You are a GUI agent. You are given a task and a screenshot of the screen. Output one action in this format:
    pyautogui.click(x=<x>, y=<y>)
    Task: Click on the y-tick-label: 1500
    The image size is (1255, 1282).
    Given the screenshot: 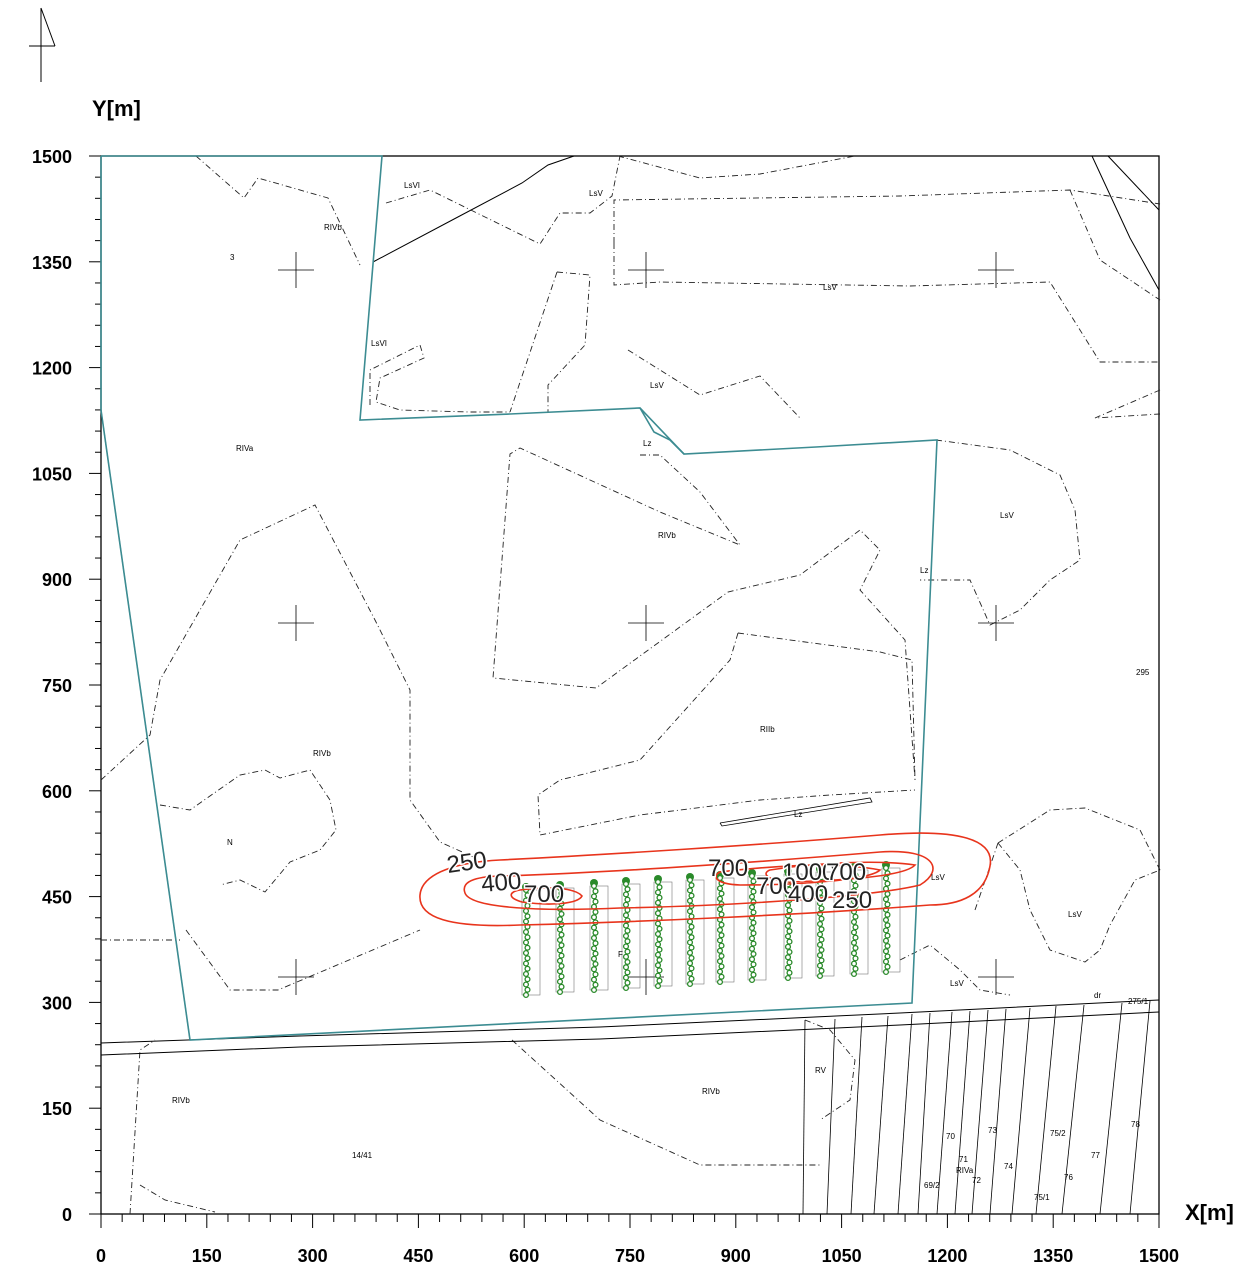 What is the action you would take?
    pyautogui.click(x=52, y=157)
    